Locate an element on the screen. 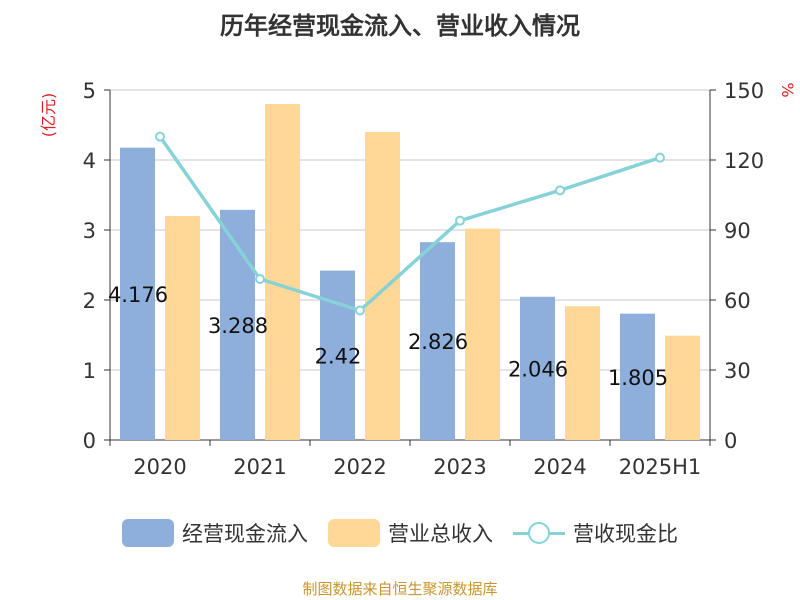 The height and width of the screenshot is (600, 800). x-tick-label: 2021 is located at coordinates (259, 467).